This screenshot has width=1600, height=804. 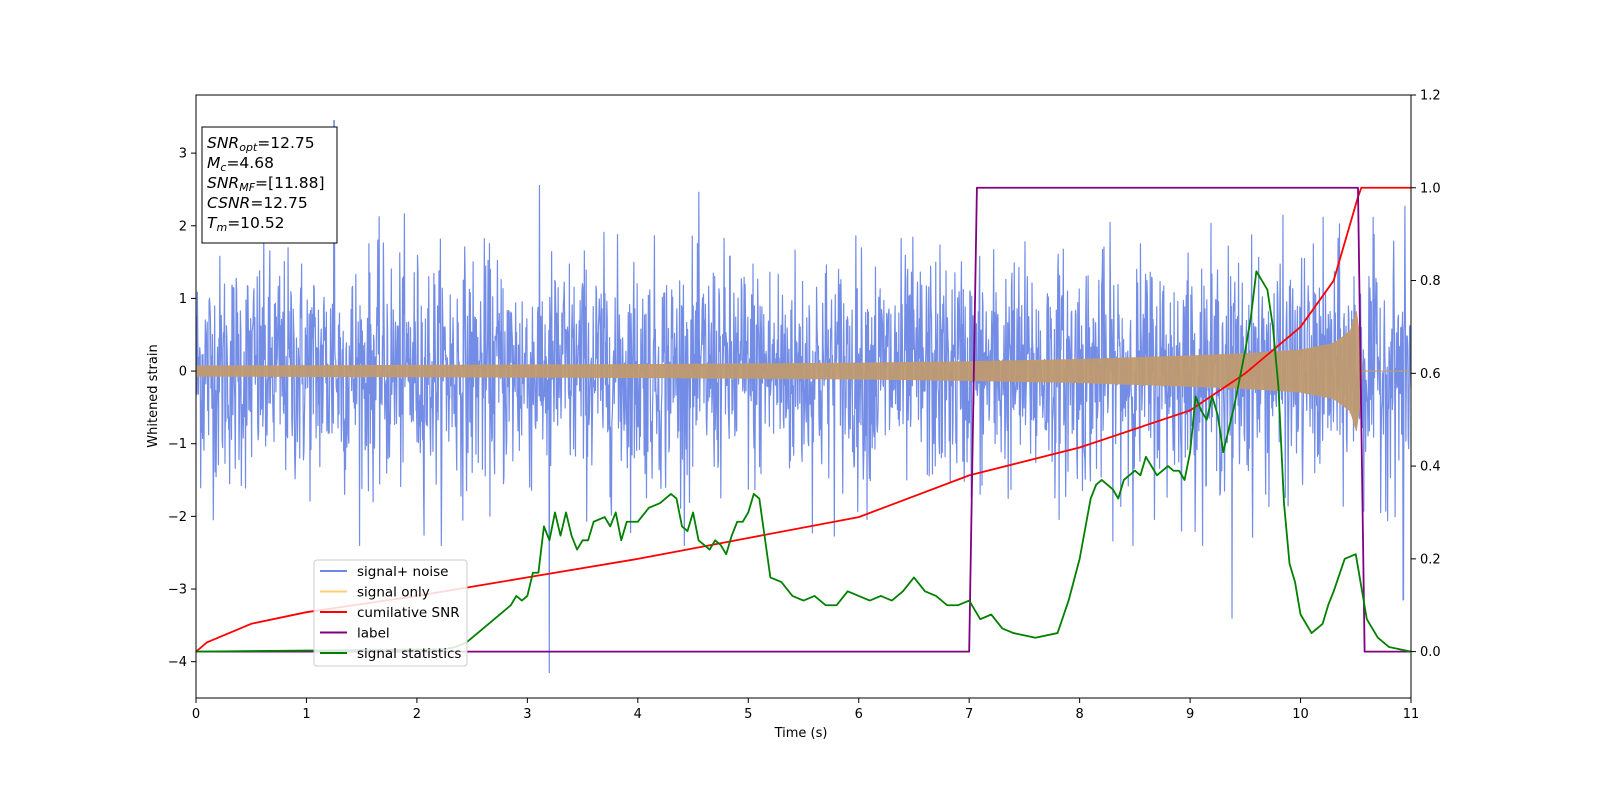 What do you see at coordinates (1430, 281) in the screenshot?
I see `y2-tick-label: 0.8` at bounding box center [1430, 281].